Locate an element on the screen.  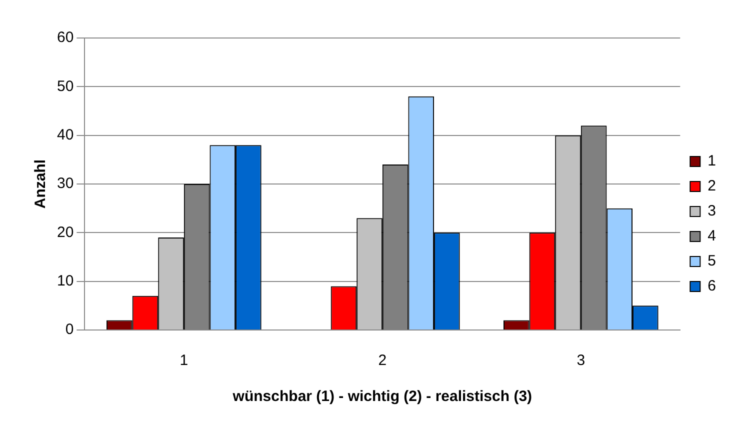
y-tick-label: 0 is located at coordinates (69, 329).